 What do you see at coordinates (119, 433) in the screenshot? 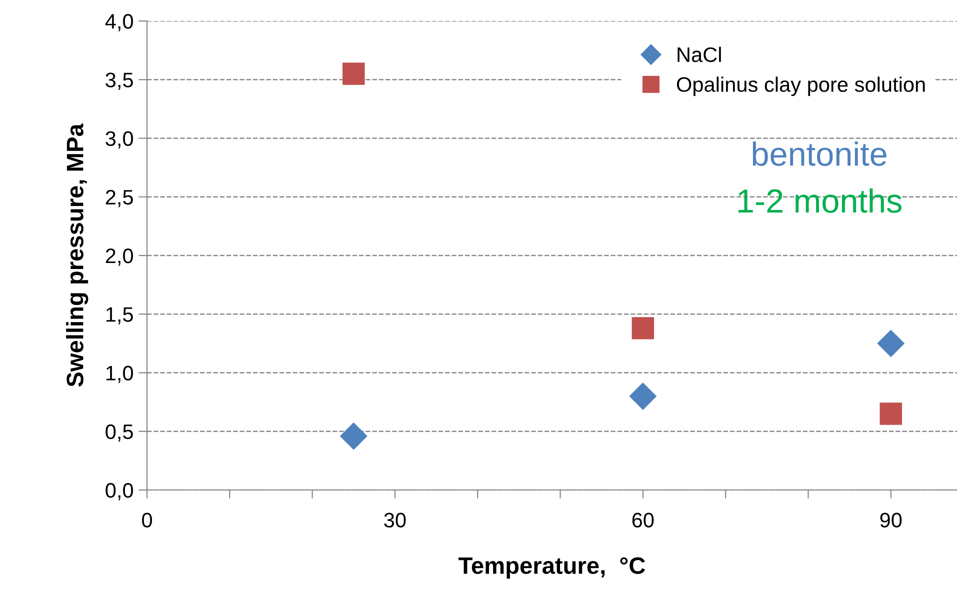
I see `y-tick-label: 0,5` at bounding box center [119, 433].